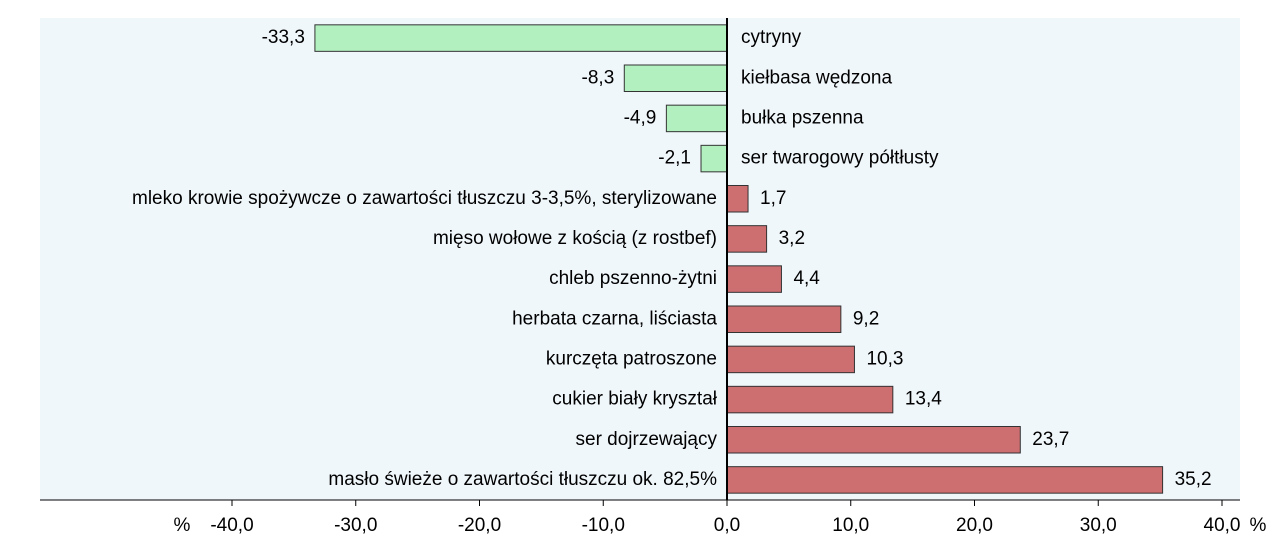 The width and height of the screenshot is (1275, 551). What do you see at coordinates (479, 525) in the screenshot?
I see `x-tick-label: -20,0` at bounding box center [479, 525].